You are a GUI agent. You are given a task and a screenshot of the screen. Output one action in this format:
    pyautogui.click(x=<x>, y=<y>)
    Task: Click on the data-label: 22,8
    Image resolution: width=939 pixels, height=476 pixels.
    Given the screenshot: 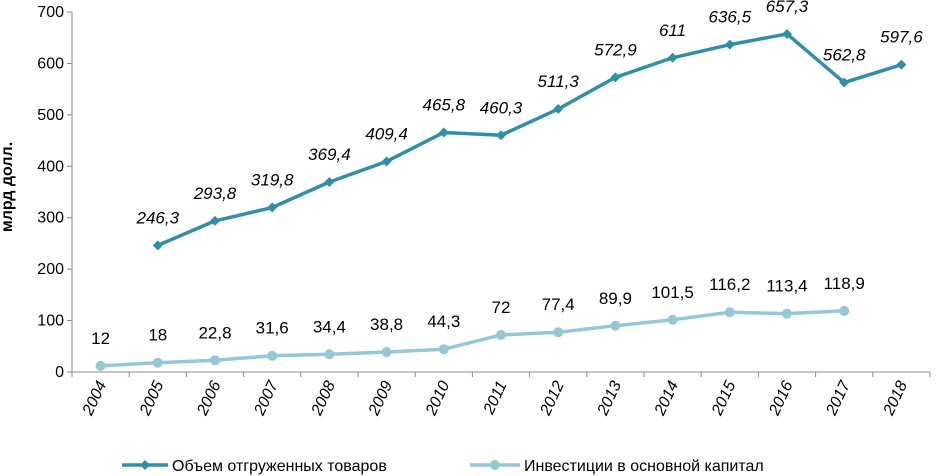 What is the action you would take?
    pyautogui.click(x=214, y=332)
    